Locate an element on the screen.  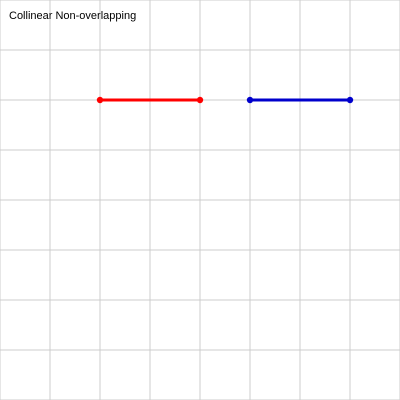
segment-red is located at coordinates (150, 100).